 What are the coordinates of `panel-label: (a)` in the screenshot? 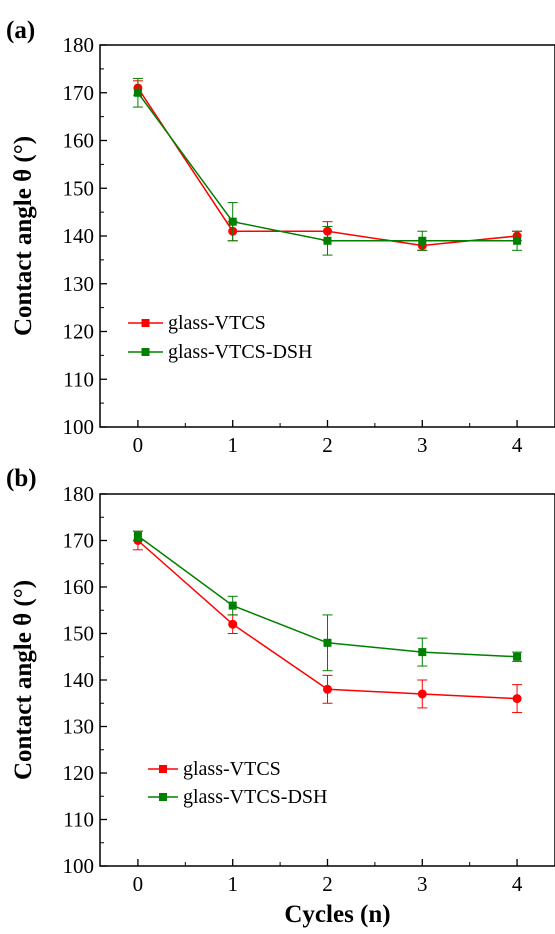 It's located at (20, 30).